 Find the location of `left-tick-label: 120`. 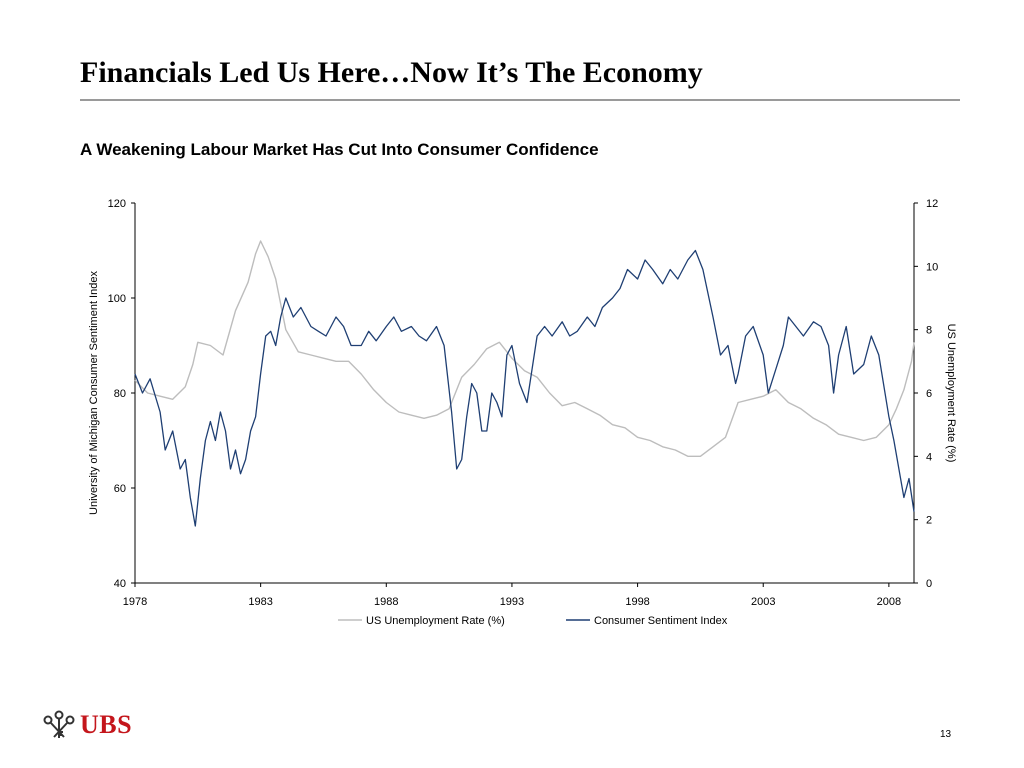

left-tick-label: 120 is located at coordinates (117, 204).